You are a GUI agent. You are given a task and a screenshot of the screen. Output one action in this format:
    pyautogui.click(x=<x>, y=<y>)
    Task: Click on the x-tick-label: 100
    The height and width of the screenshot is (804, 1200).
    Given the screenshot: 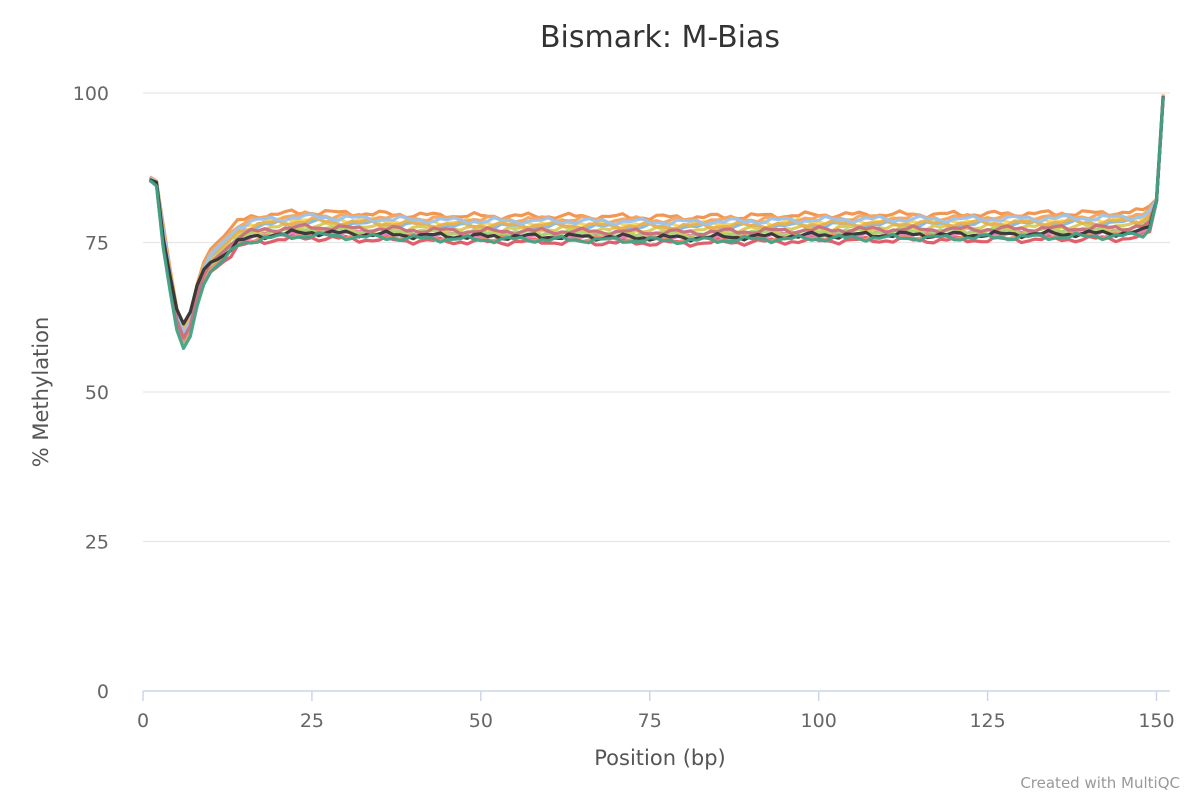 What is the action you would take?
    pyautogui.click(x=819, y=721)
    